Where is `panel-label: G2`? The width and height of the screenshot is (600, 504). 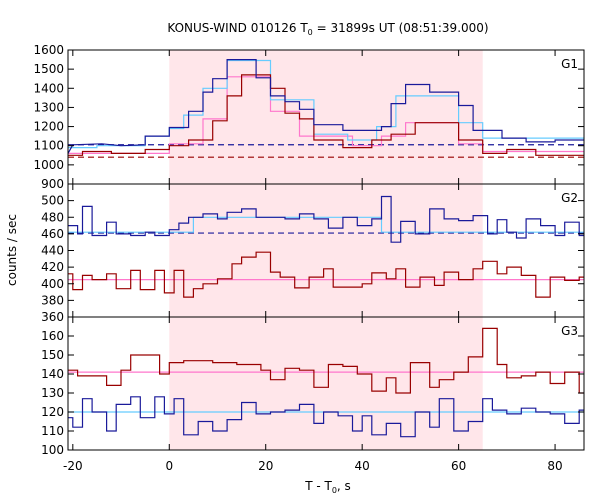
panel-label: G2 is located at coordinates (569, 198).